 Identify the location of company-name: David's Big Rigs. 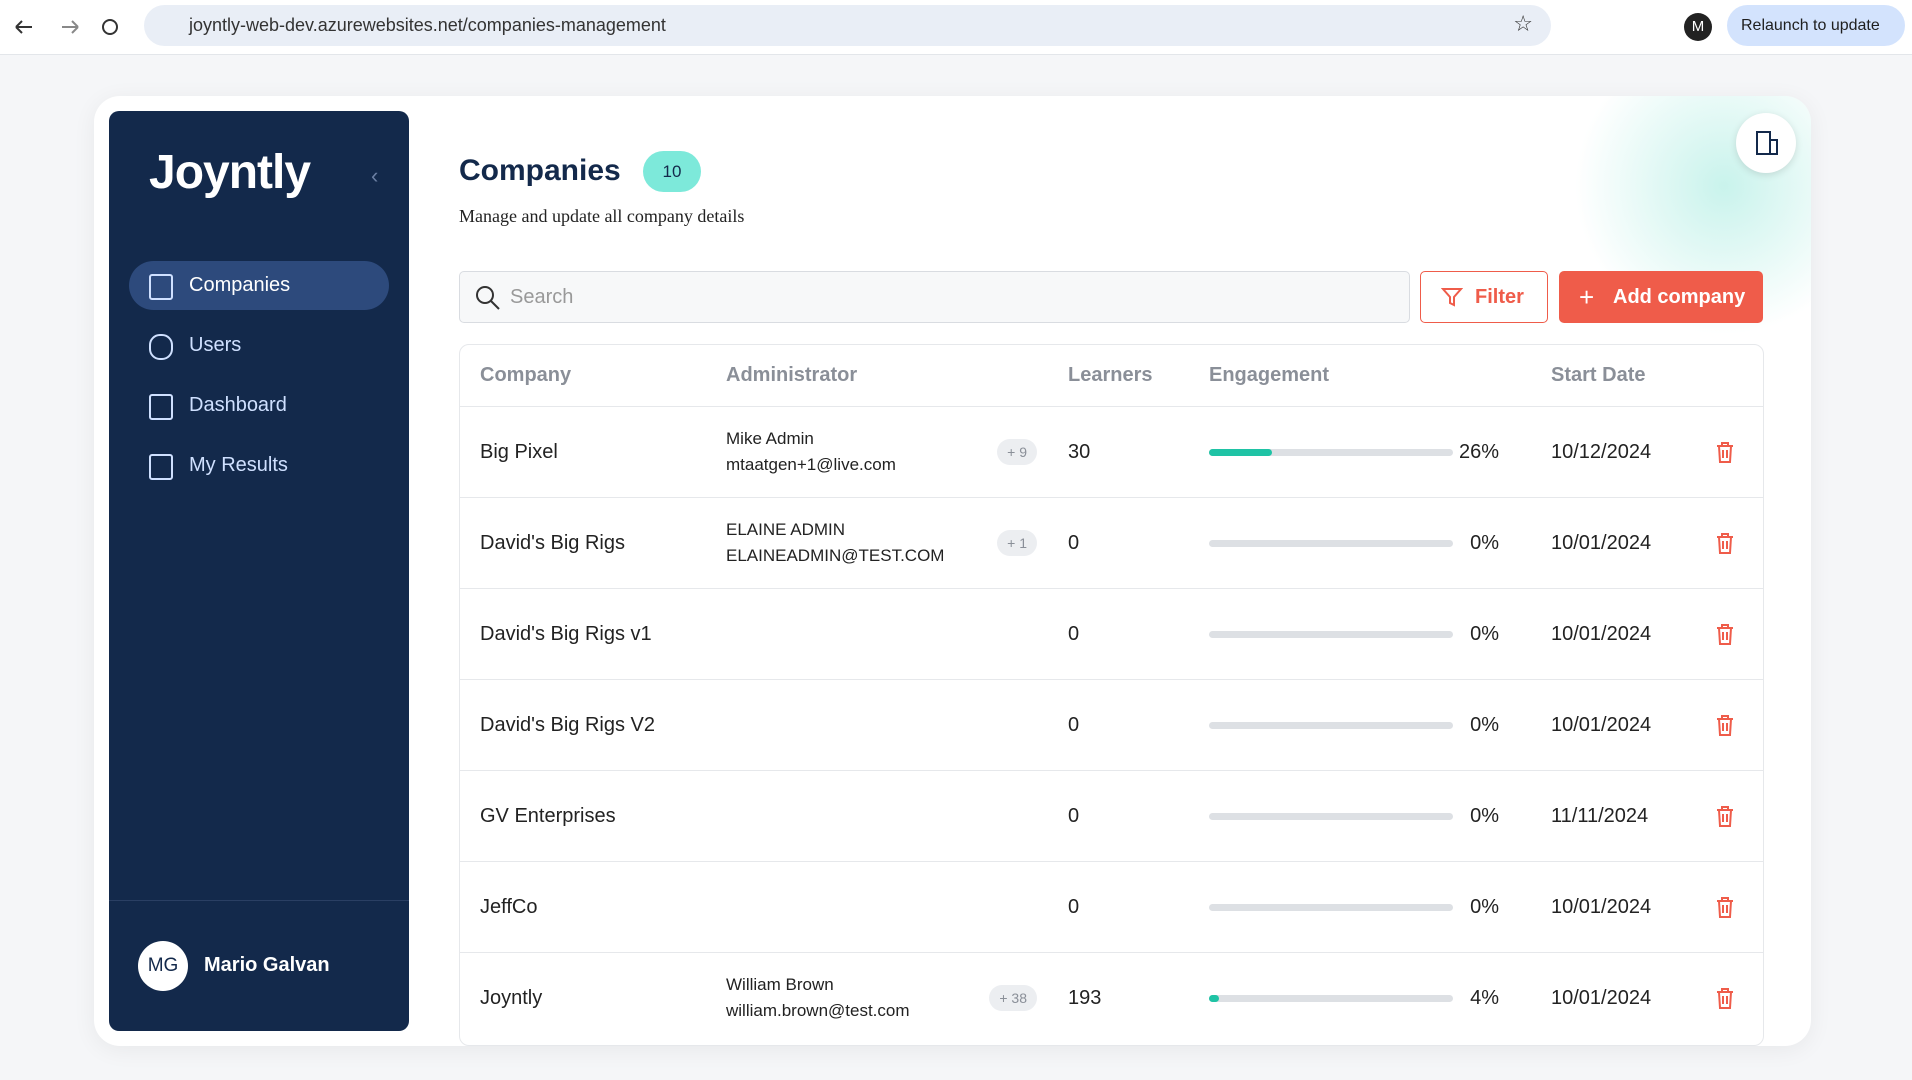
(552, 543).